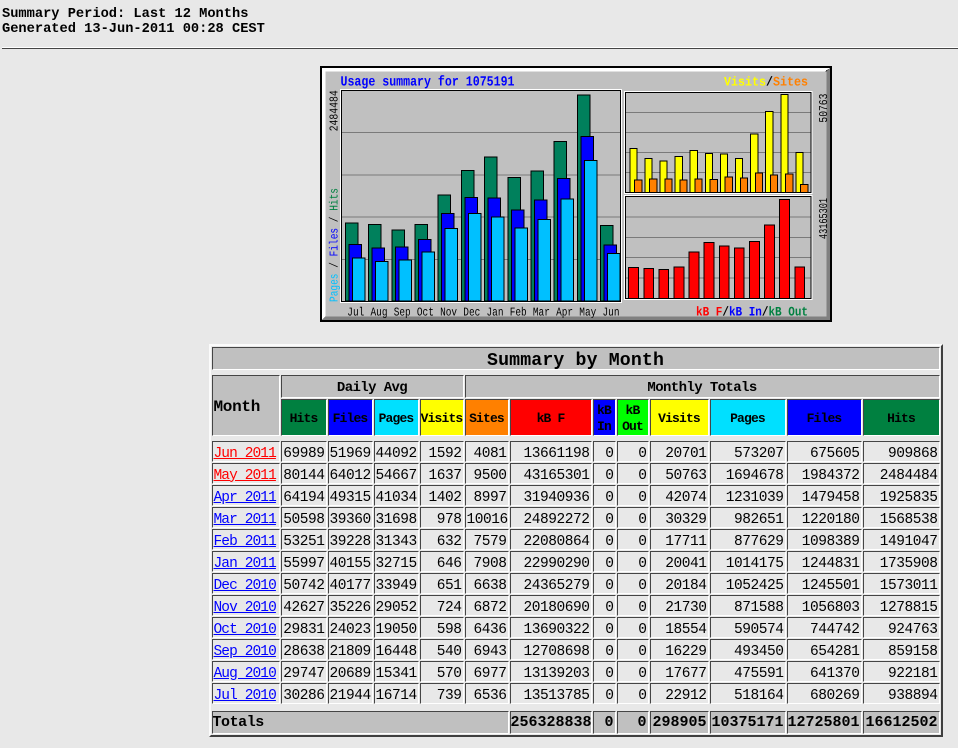 This screenshot has width=958, height=748. Describe the element at coordinates (766, 82) in the screenshot. I see `svg-text: Visits/Sites` at that location.